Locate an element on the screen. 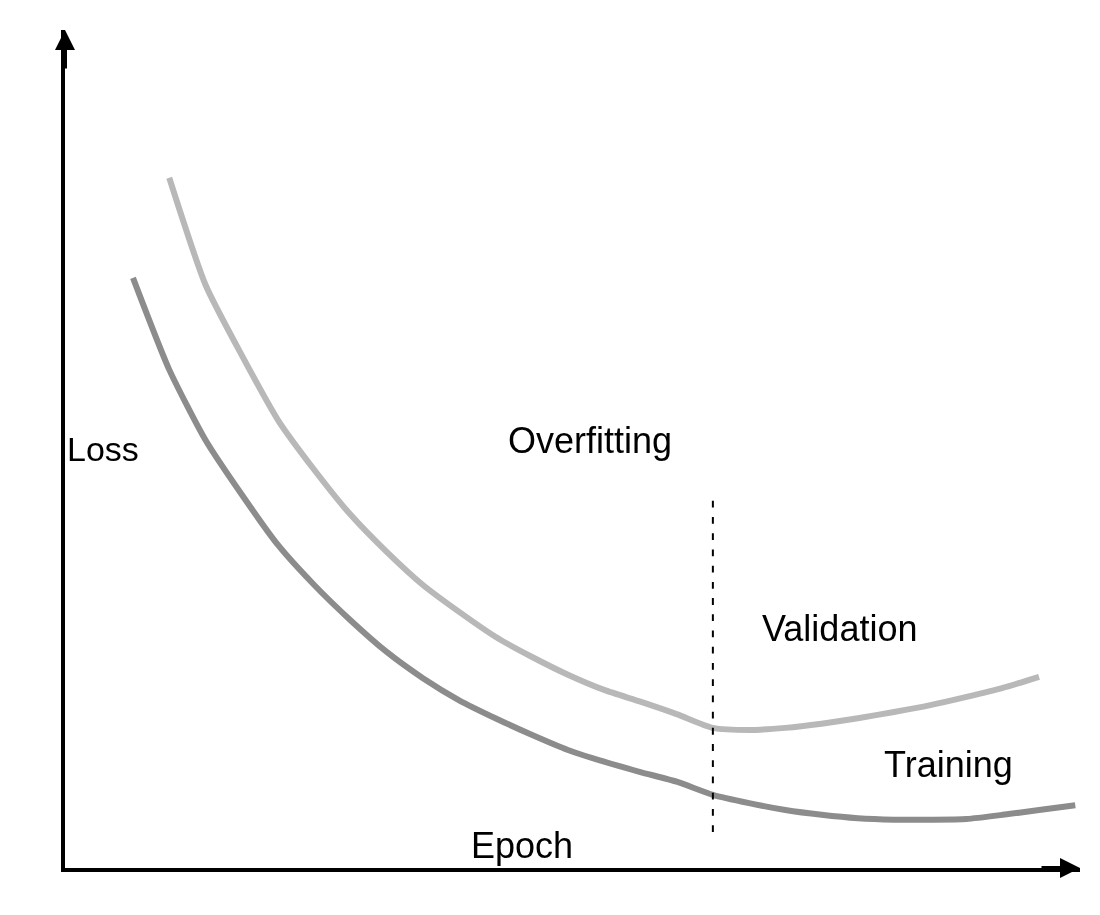  y-axis-title: Loss is located at coordinates (103, 449).